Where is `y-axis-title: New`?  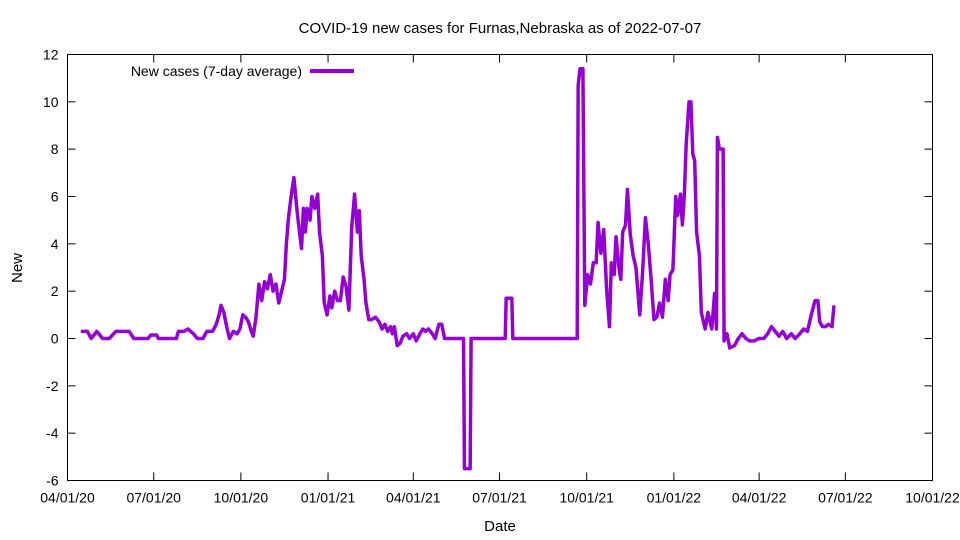 y-axis-title: New is located at coordinates (17, 268).